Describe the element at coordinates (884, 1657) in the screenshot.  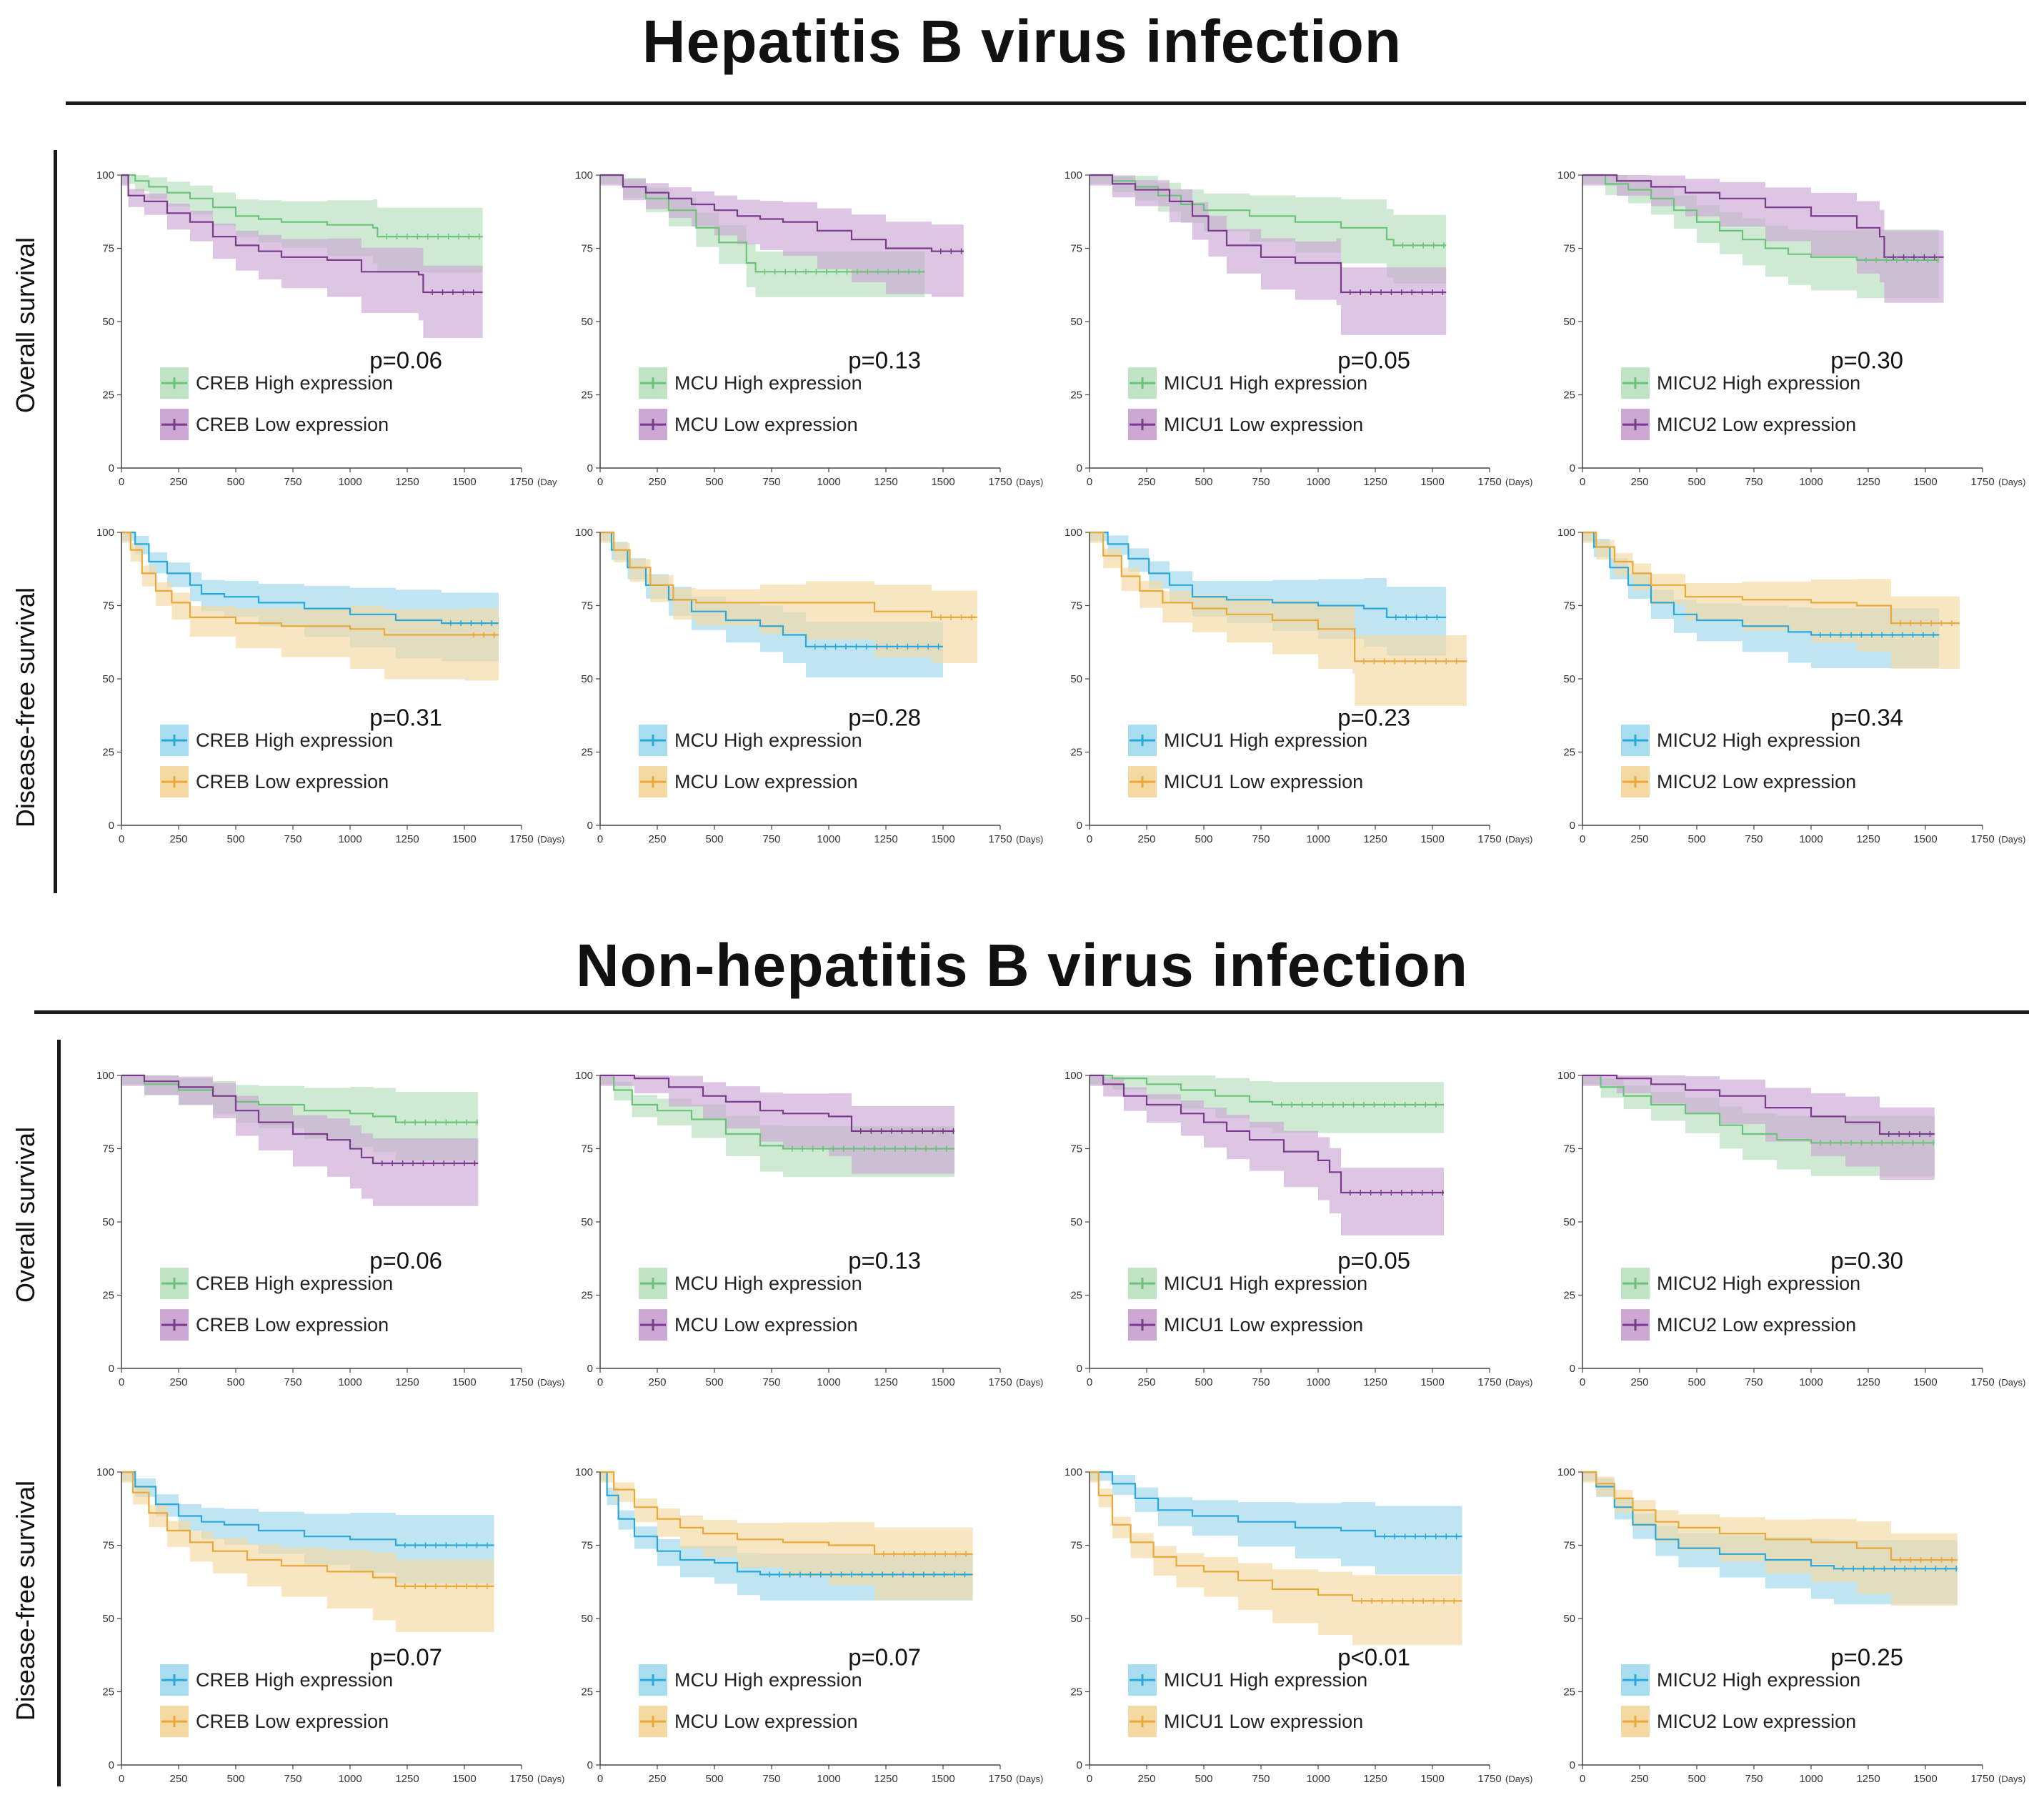
I see `p-value-label: p=0.07` at that location.